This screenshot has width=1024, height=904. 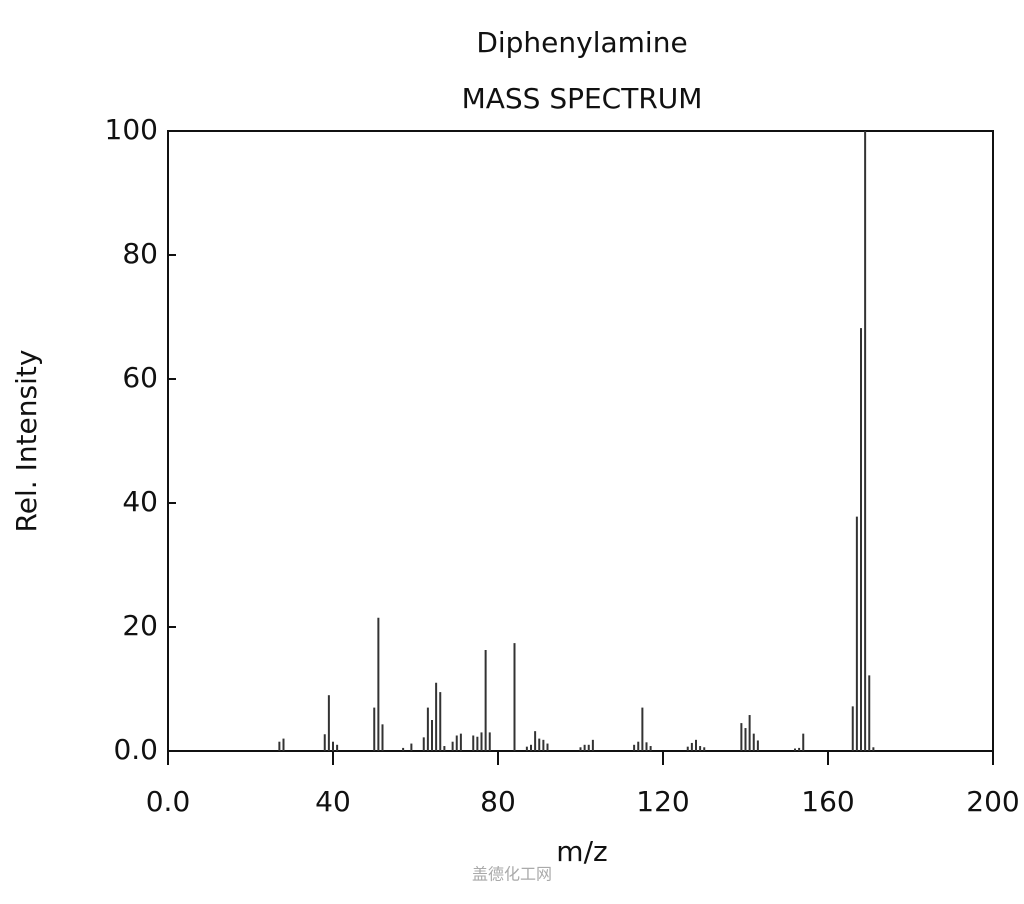 What do you see at coordinates (140, 253) in the screenshot?
I see `y-tick-label: 80` at bounding box center [140, 253].